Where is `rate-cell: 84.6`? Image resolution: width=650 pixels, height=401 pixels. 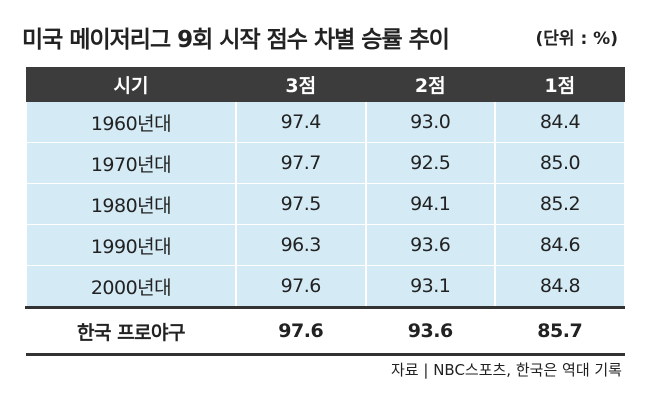 rate-cell: 84.6 is located at coordinates (559, 245).